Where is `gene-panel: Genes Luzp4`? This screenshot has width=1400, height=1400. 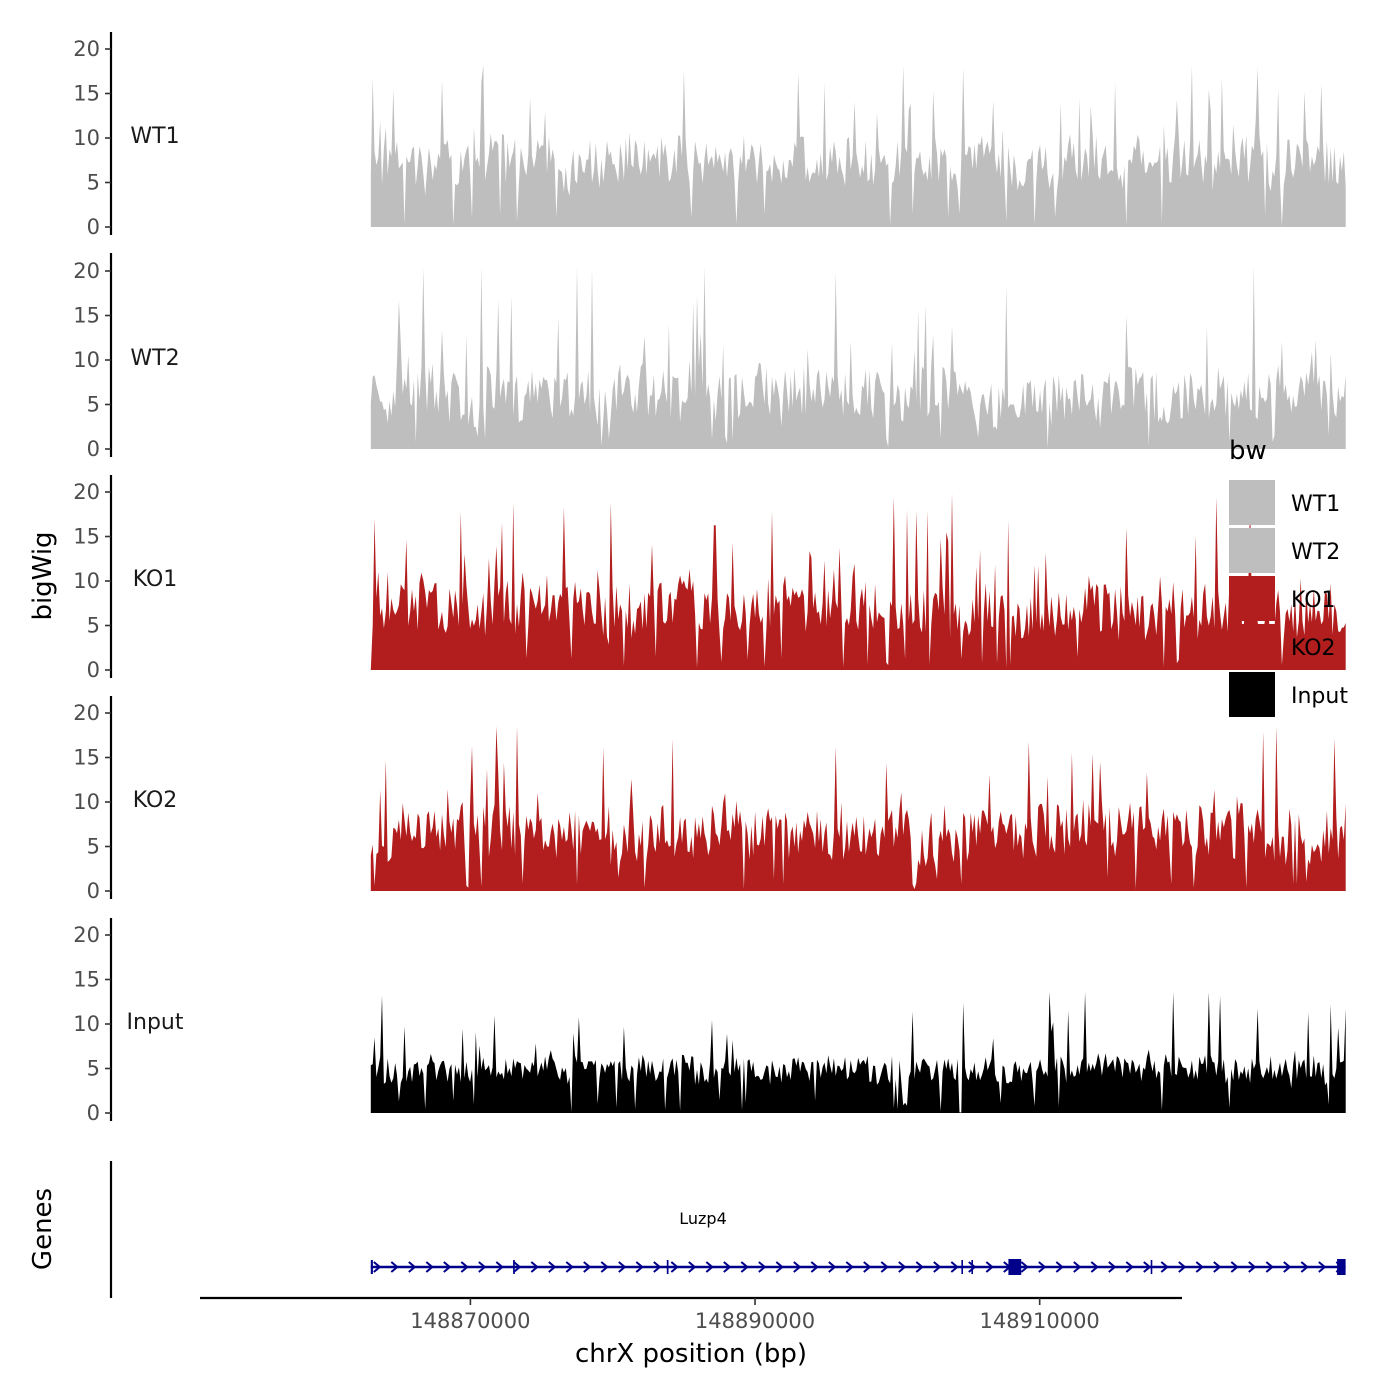
gene-panel: Genes Luzp4 is located at coordinates (687, 1229).